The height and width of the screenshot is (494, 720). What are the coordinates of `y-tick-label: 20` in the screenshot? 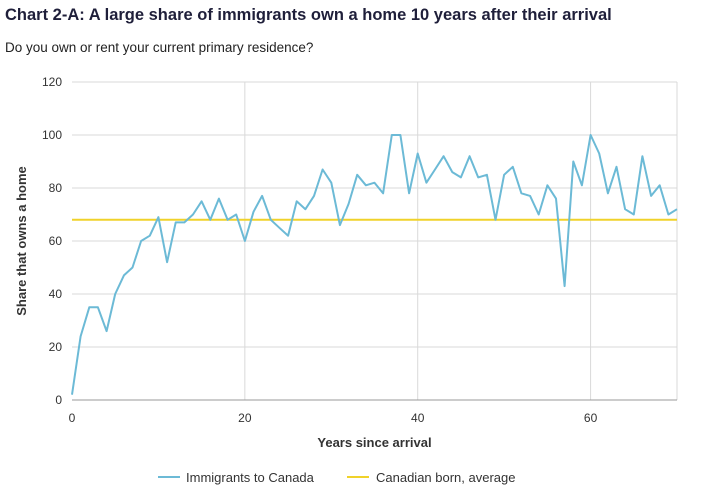 It's located at (56, 347).